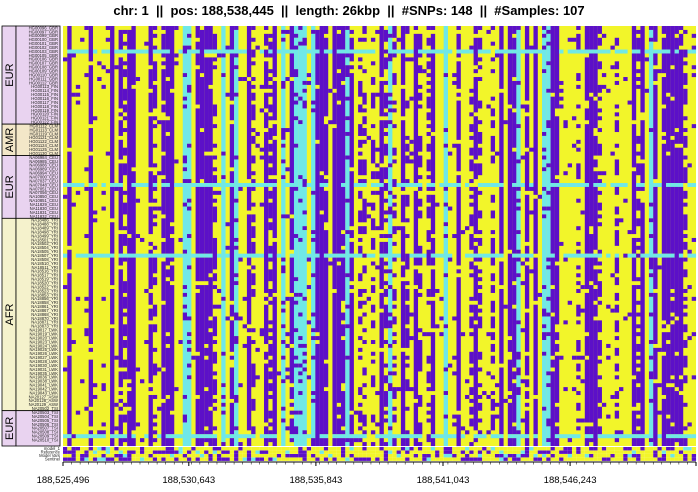 This screenshot has width=698, height=492. What do you see at coordinates (44, 310) in the screenshot?
I see `sample-label: NA18867_YRI` at bounding box center [44, 310].